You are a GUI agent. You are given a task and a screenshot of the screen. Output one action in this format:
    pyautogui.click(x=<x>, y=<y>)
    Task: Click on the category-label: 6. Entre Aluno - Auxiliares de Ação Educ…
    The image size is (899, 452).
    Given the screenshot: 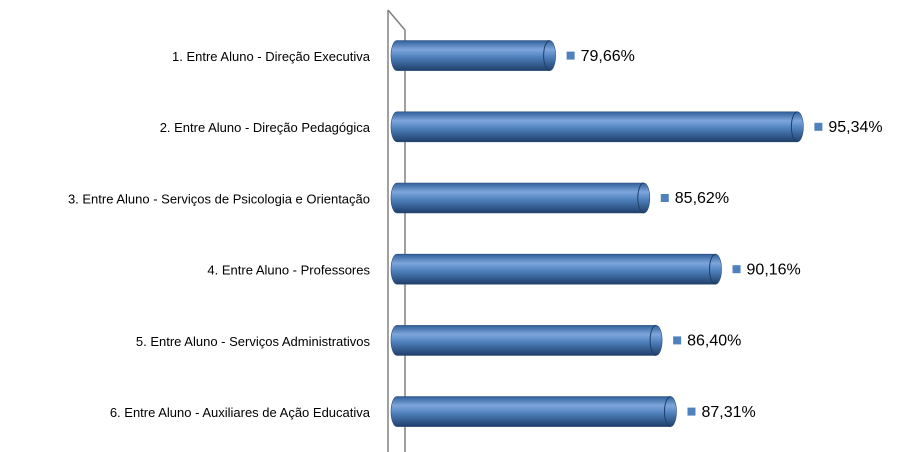 What is the action you would take?
    pyautogui.click(x=240, y=412)
    